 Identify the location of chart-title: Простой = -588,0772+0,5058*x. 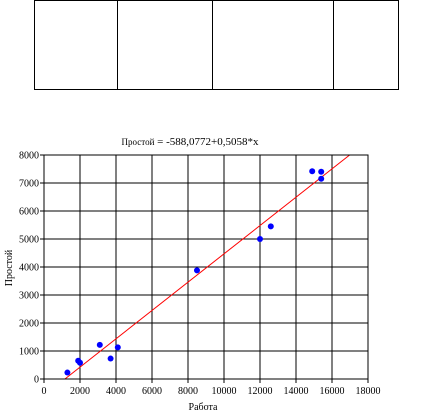
(190, 142).